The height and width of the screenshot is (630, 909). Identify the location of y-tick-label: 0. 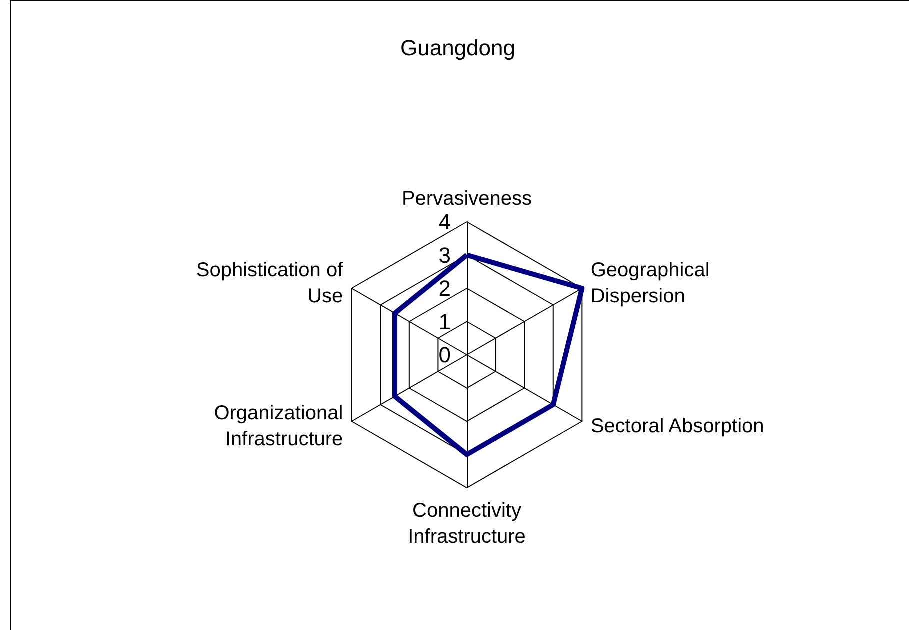
(444, 355).